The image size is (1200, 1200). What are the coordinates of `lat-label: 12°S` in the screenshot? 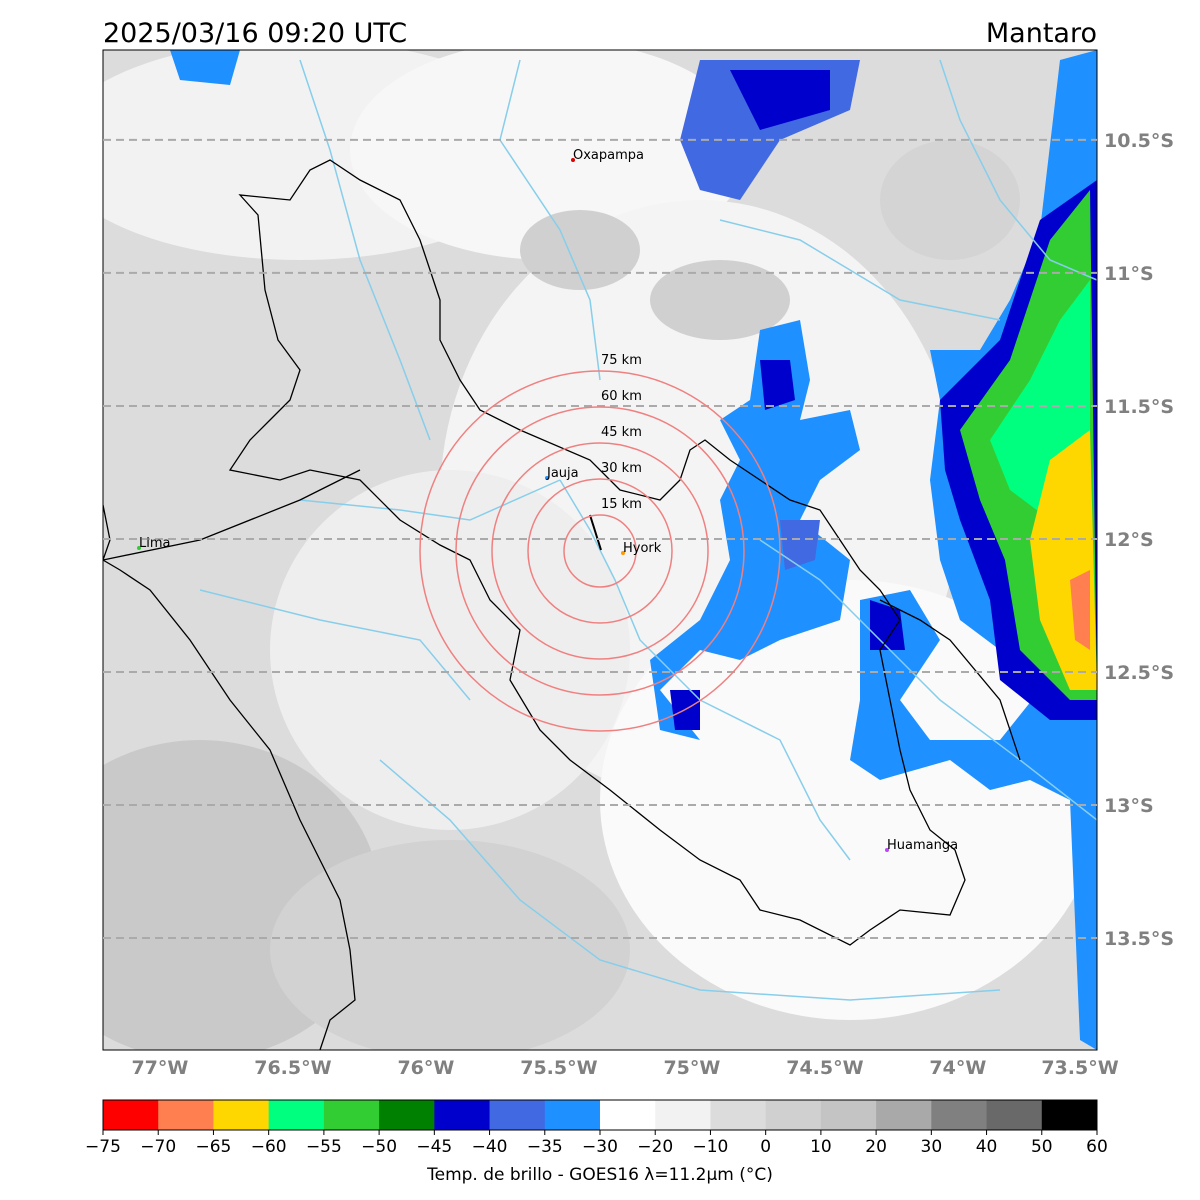 It's located at (1129, 540).